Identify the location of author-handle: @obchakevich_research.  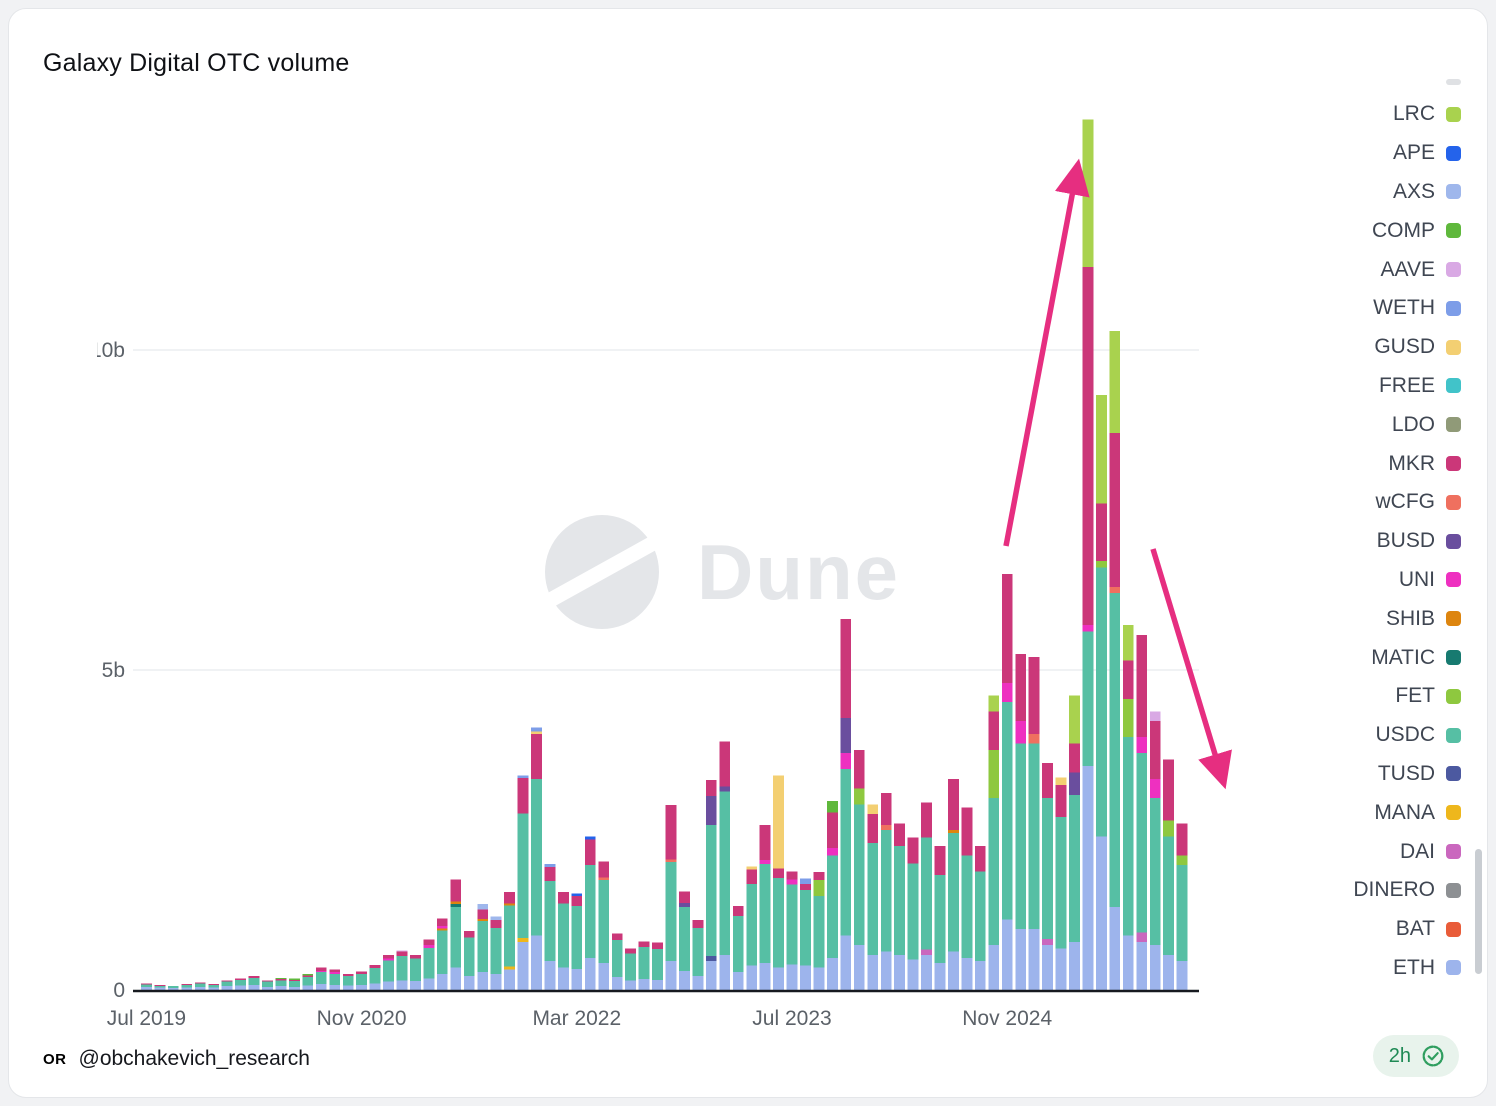
(194, 1058).